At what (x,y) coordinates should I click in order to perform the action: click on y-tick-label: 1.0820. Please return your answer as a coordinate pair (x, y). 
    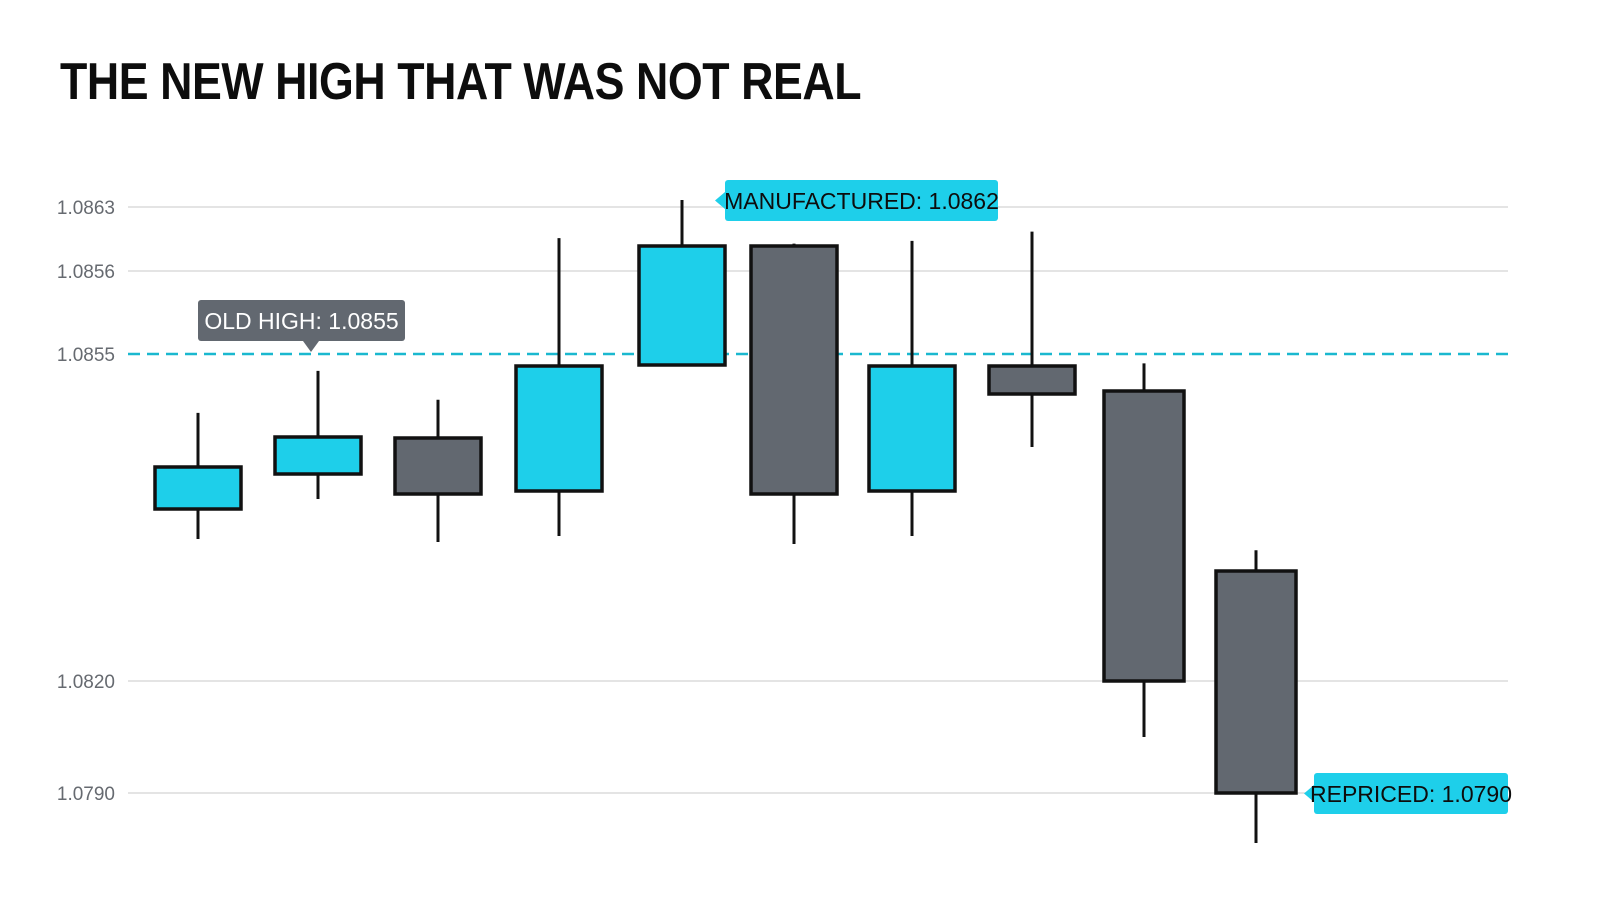
    Looking at the image, I should click on (86, 682).